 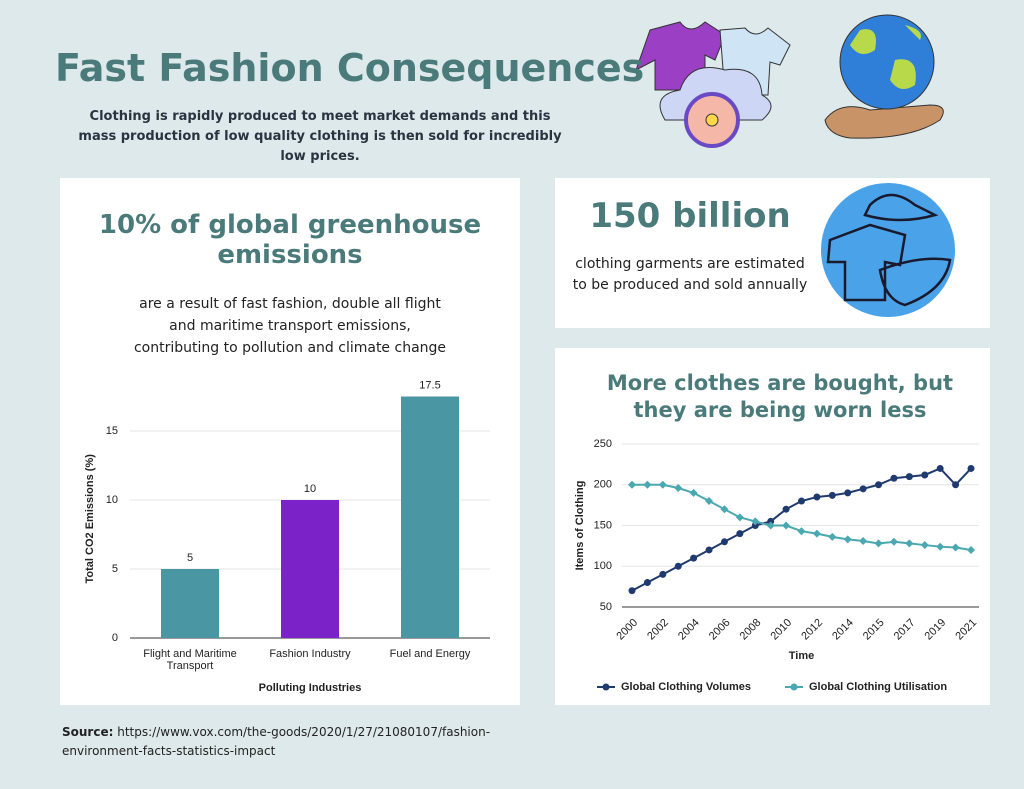 I want to click on legend-label: Global Clothing Utilisation, so click(x=878, y=687).